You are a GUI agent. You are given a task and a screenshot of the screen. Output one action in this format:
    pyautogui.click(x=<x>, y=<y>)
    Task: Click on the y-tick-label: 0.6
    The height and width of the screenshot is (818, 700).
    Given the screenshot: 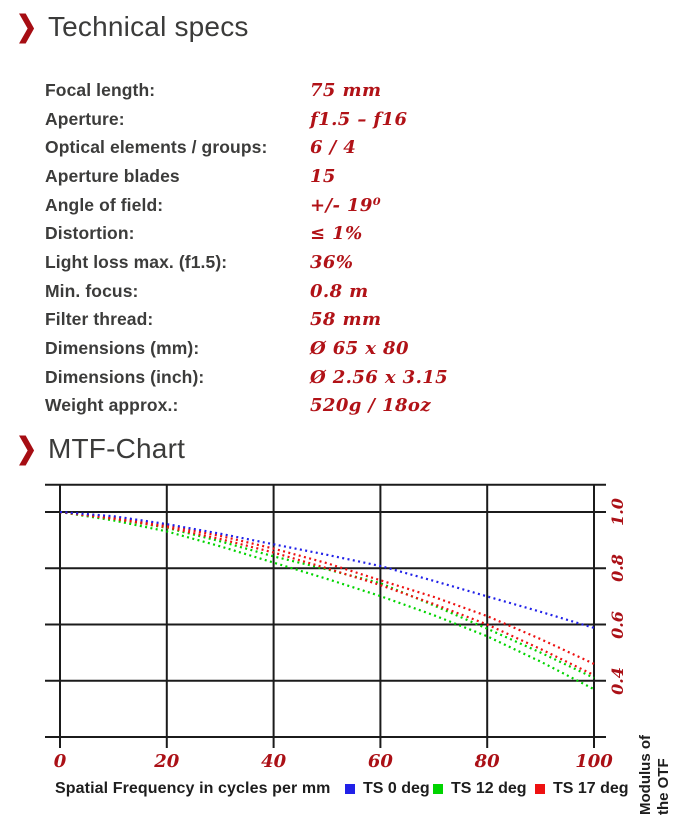 What is the action you would take?
    pyautogui.click(x=617, y=624)
    